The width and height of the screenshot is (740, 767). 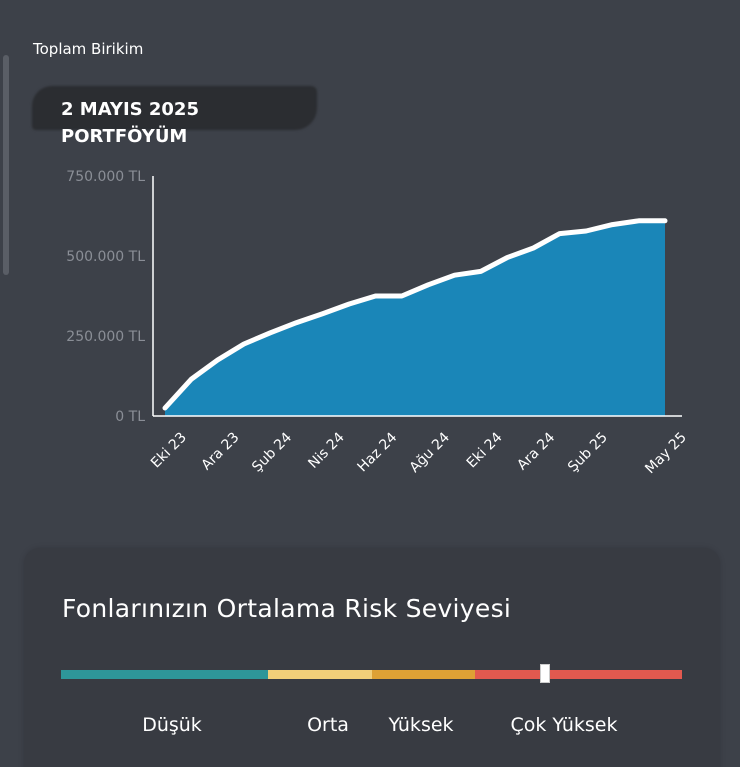 What do you see at coordinates (564, 725) in the screenshot?
I see `risk-label-very-high: Çok Yüksek` at bounding box center [564, 725].